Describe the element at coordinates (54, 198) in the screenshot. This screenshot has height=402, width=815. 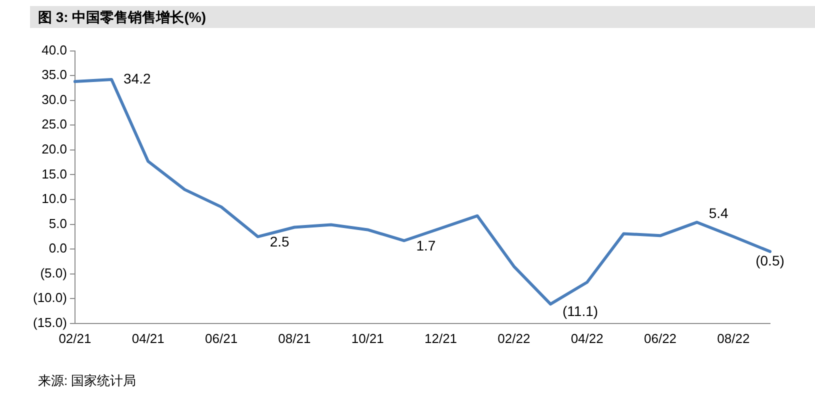
I see `y-tick-label: 10.0` at that location.